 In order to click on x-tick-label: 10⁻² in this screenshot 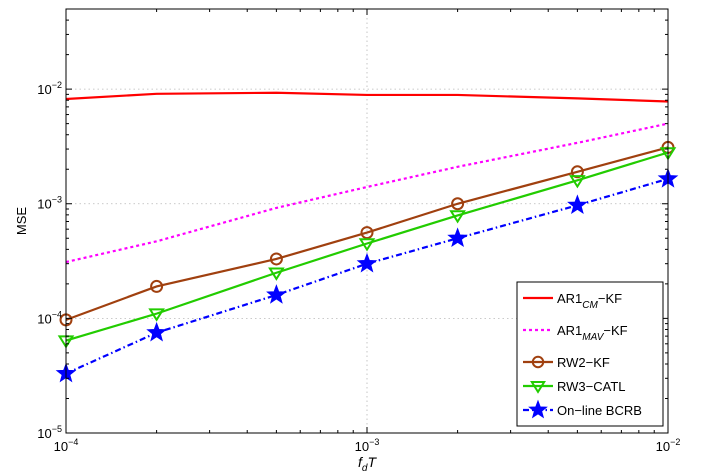, I will do `click(668, 445)`.